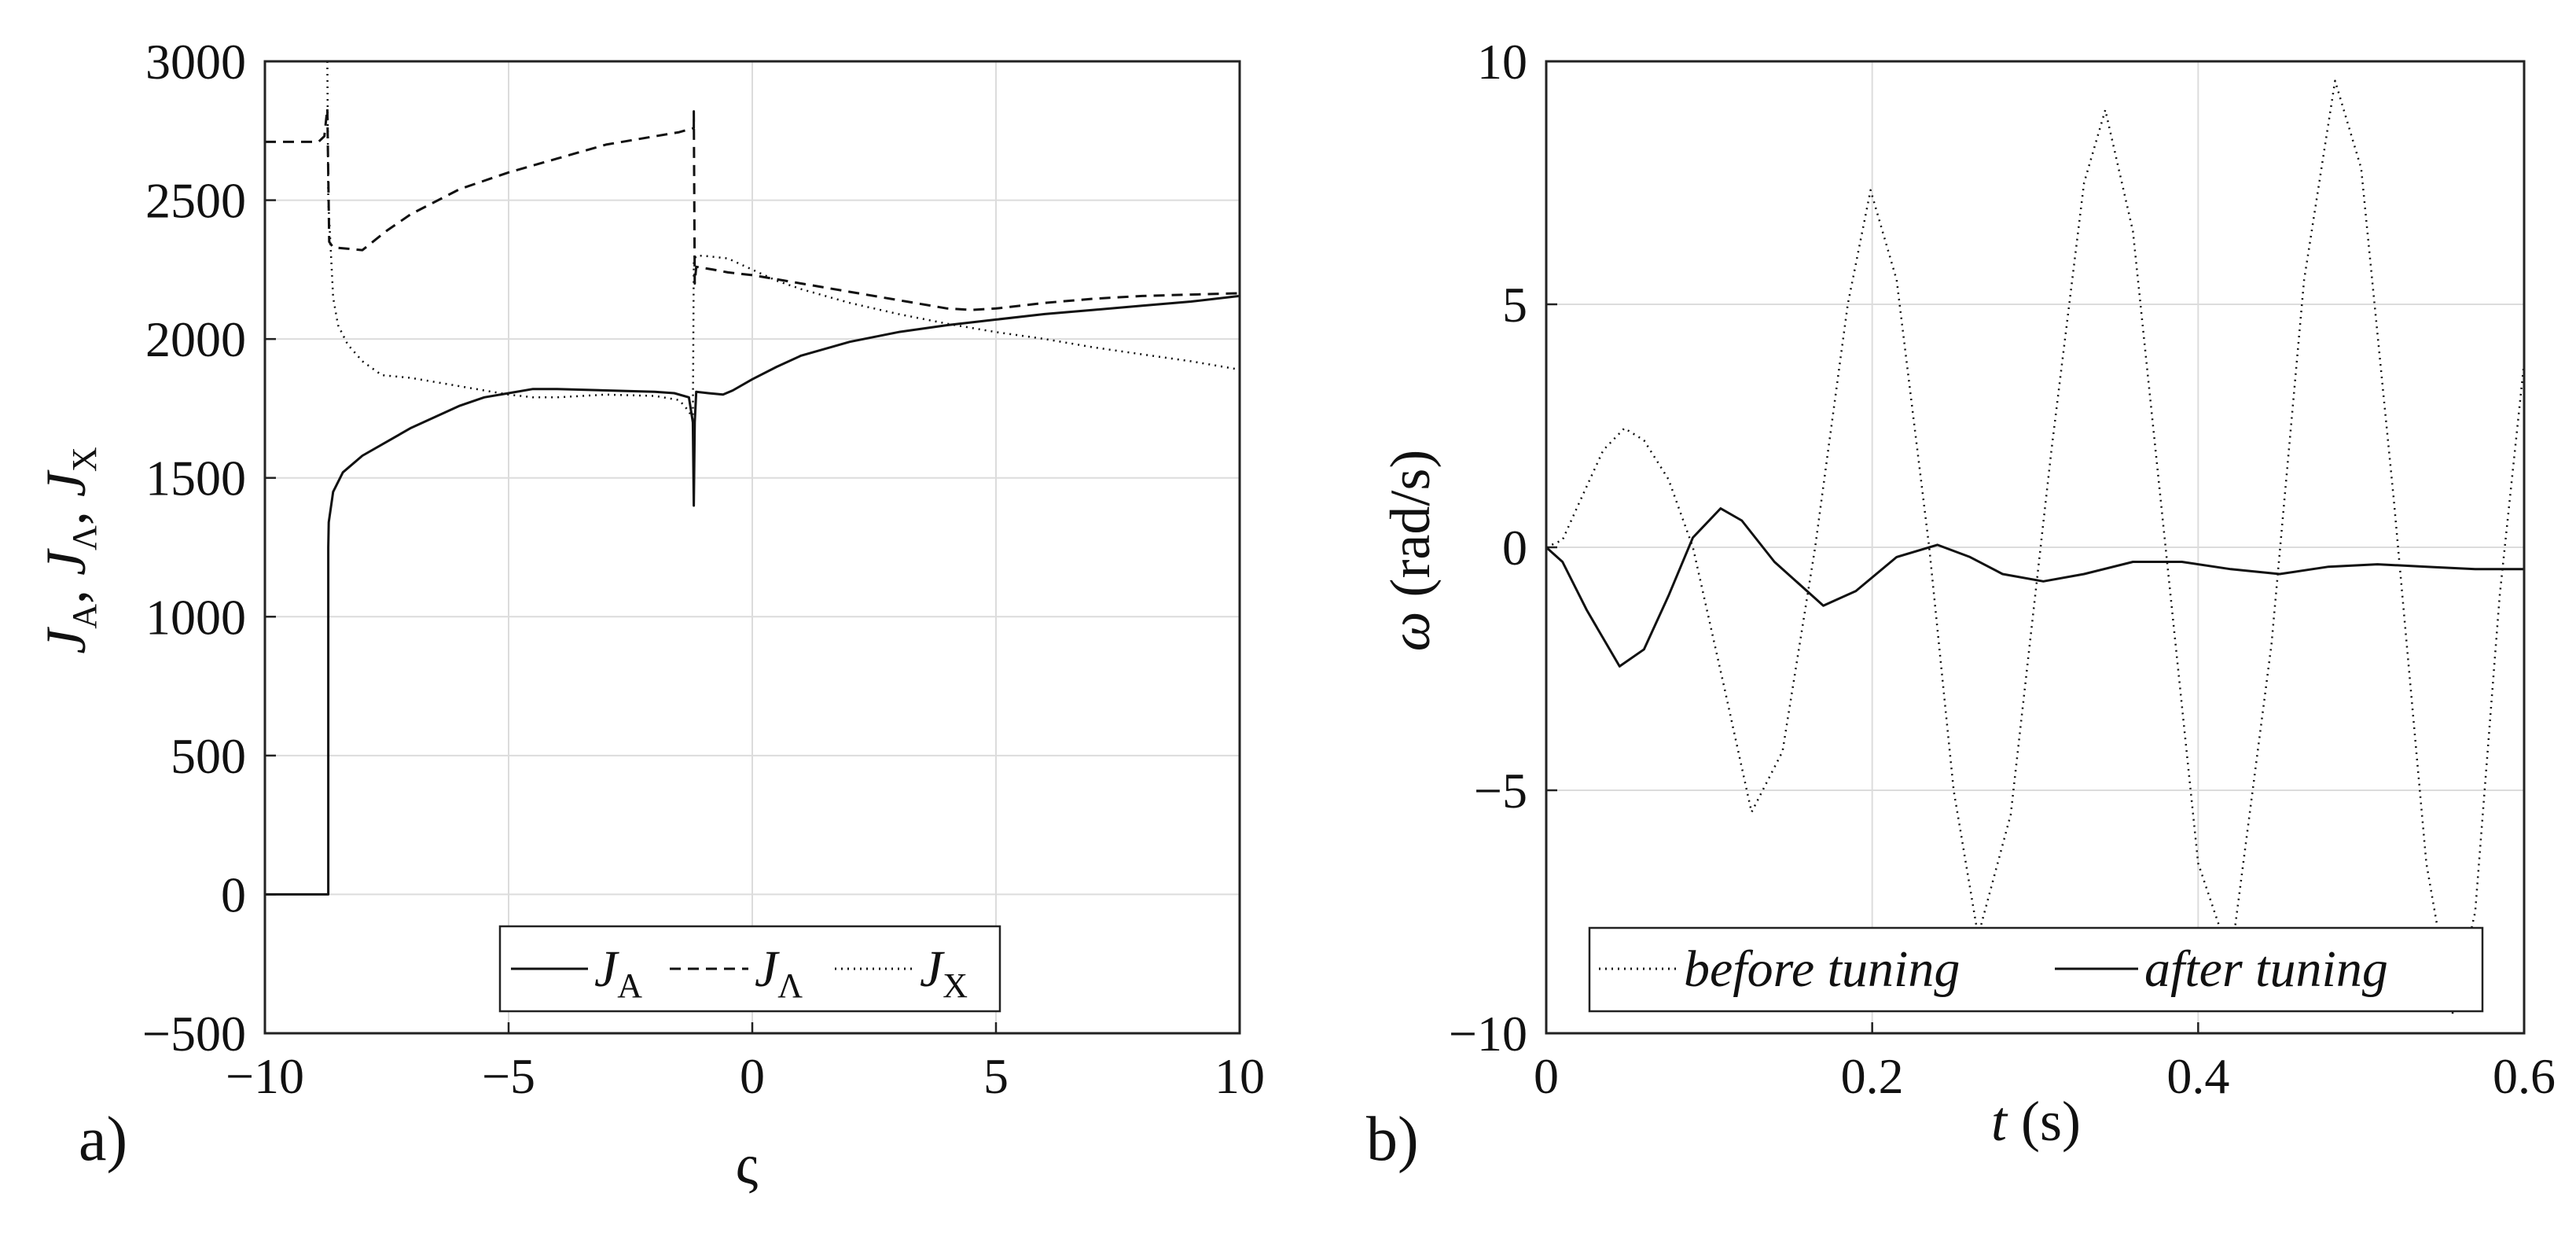  I want to click on panel-a-x-tick-label: 10, so click(1240, 1076).